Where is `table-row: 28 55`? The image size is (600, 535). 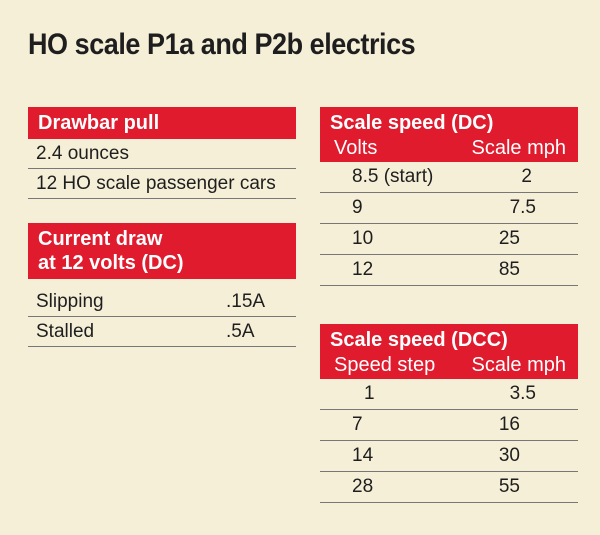 table-row: 28 55 is located at coordinates (449, 487).